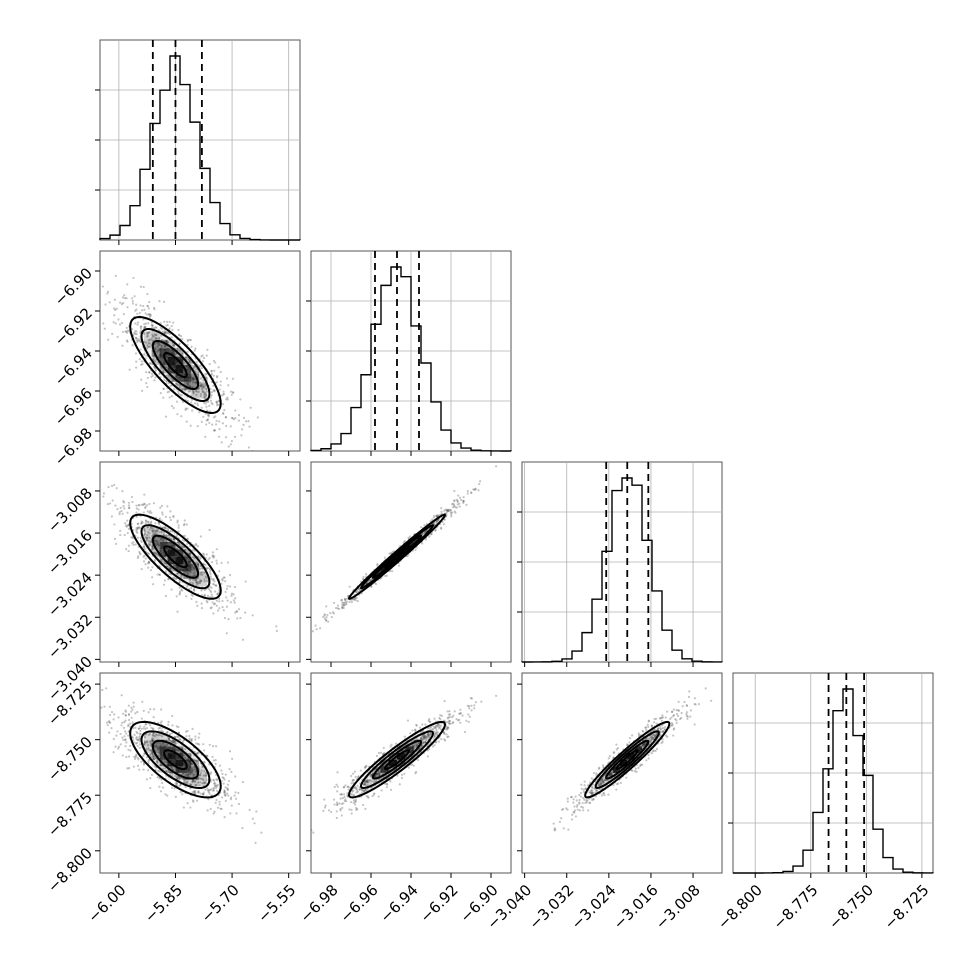 This screenshot has width=970, height=970. I want to click on contour-line, so click(175, 759).